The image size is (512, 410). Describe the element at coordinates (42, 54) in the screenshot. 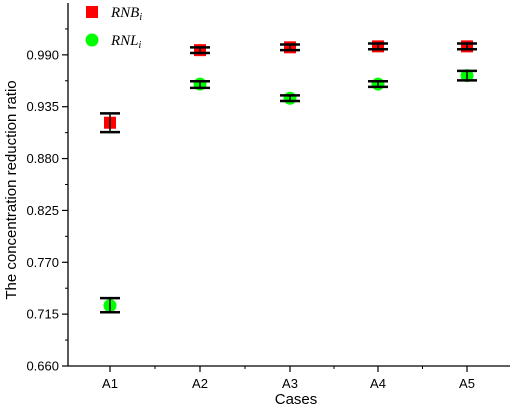

I see `y-tick-label: 0.990` at that location.